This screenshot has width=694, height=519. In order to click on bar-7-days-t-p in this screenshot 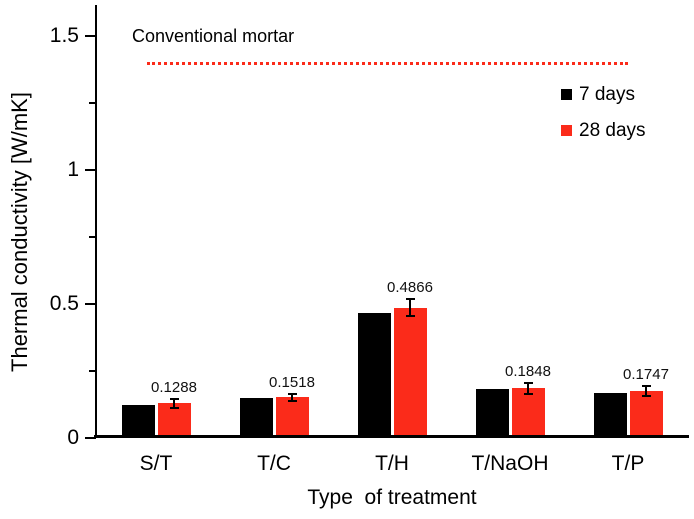, I will do `click(610, 415)`.